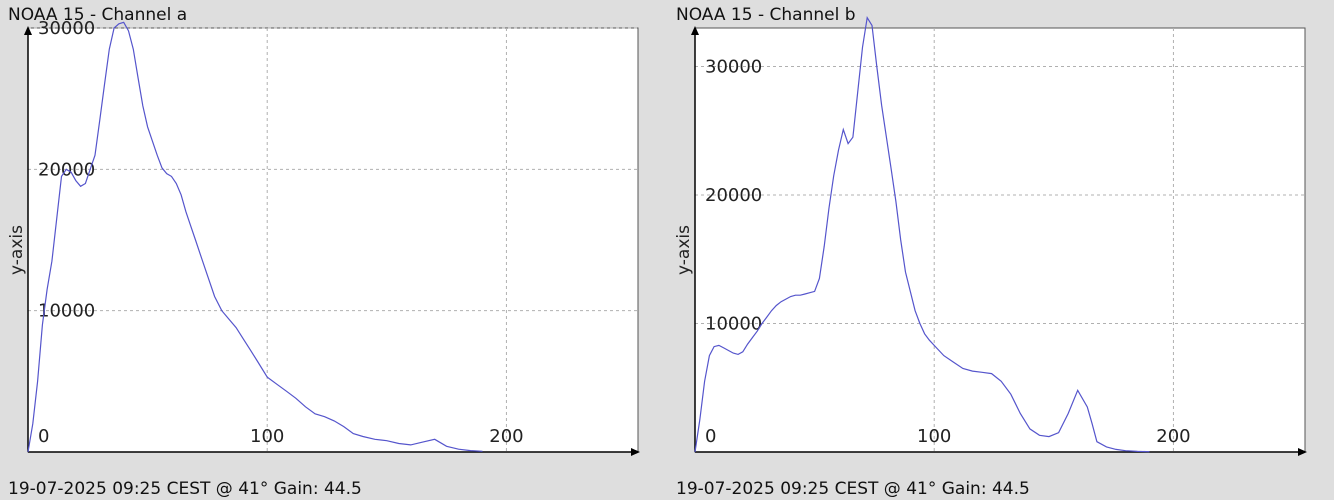 The image size is (1334, 500). I want to click on chart-1-x-tick-label-2: 200, so click(506, 436).